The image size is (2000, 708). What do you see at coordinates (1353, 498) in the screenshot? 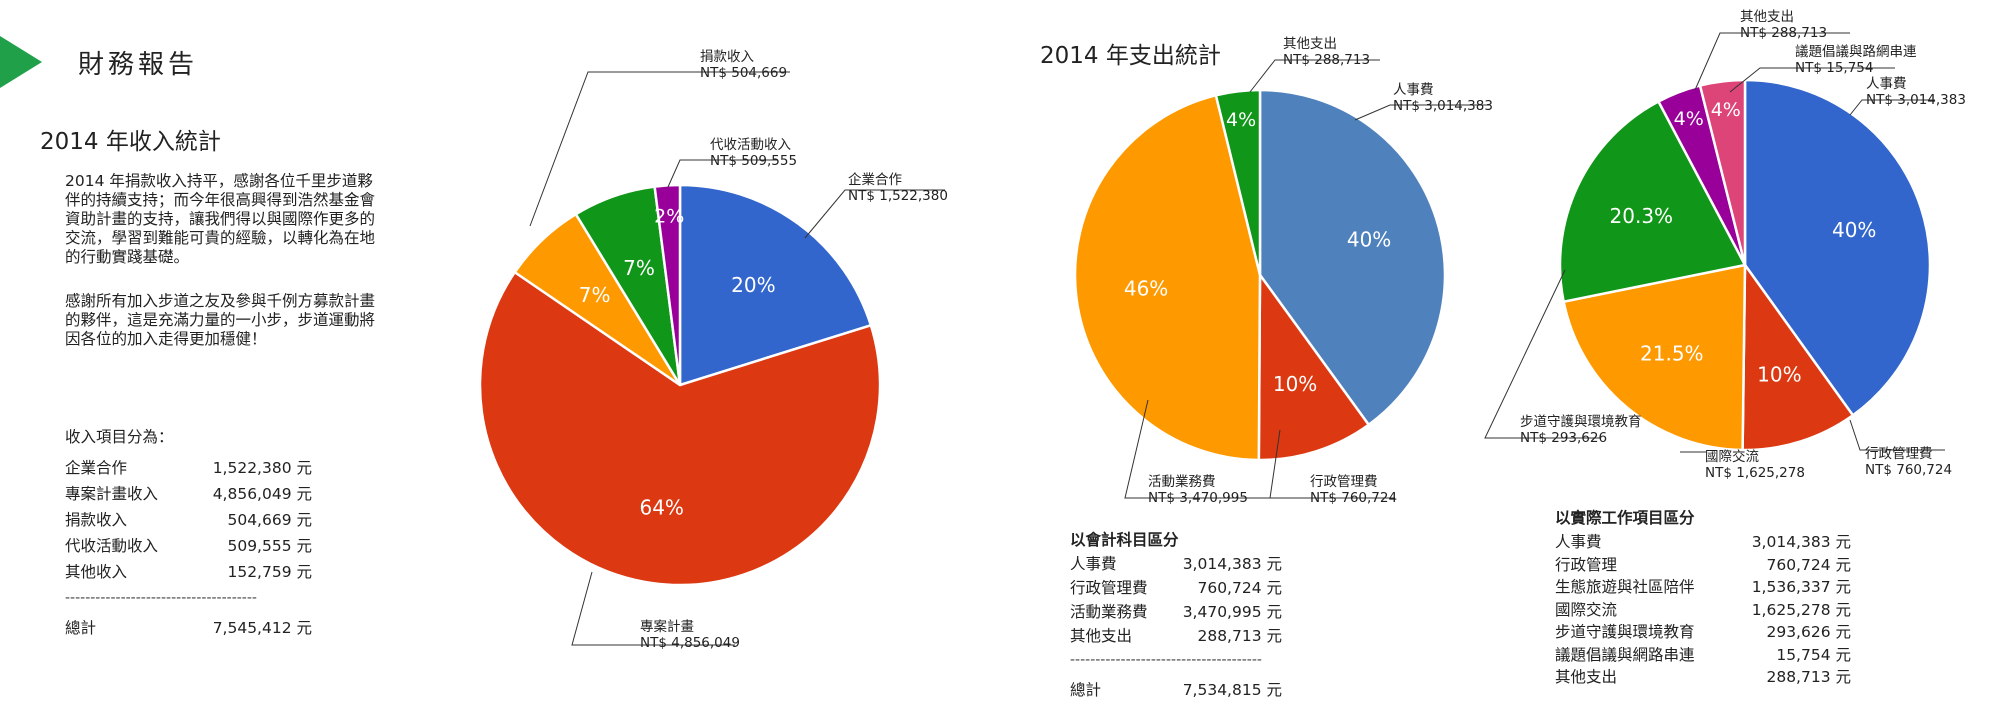
I see `callout-value: NT$ 760,724` at bounding box center [1353, 498].